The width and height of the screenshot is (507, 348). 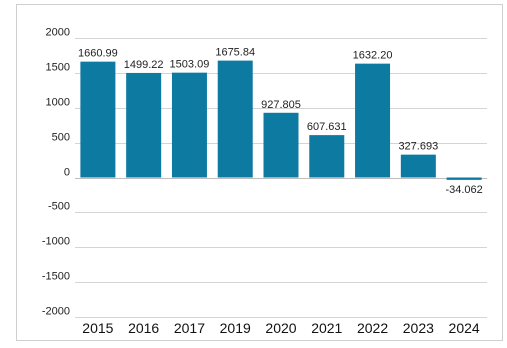 I want to click on y-tick-label: -500, so click(x=59, y=207).